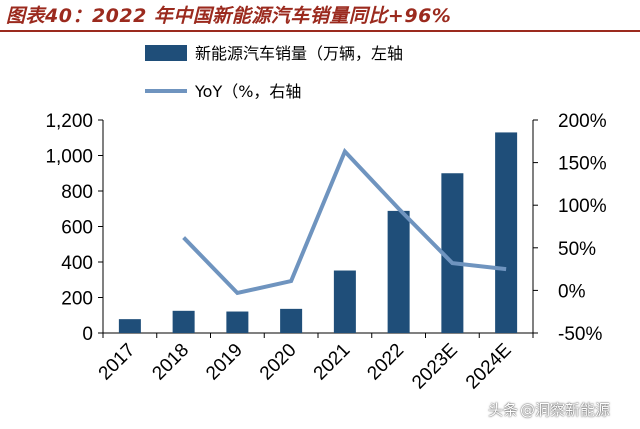 The height and width of the screenshot is (429, 640). What do you see at coordinates (577, 249) in the screenshot?
I see `right-y-tick-label: 50%` at bounding box center [577, 249].